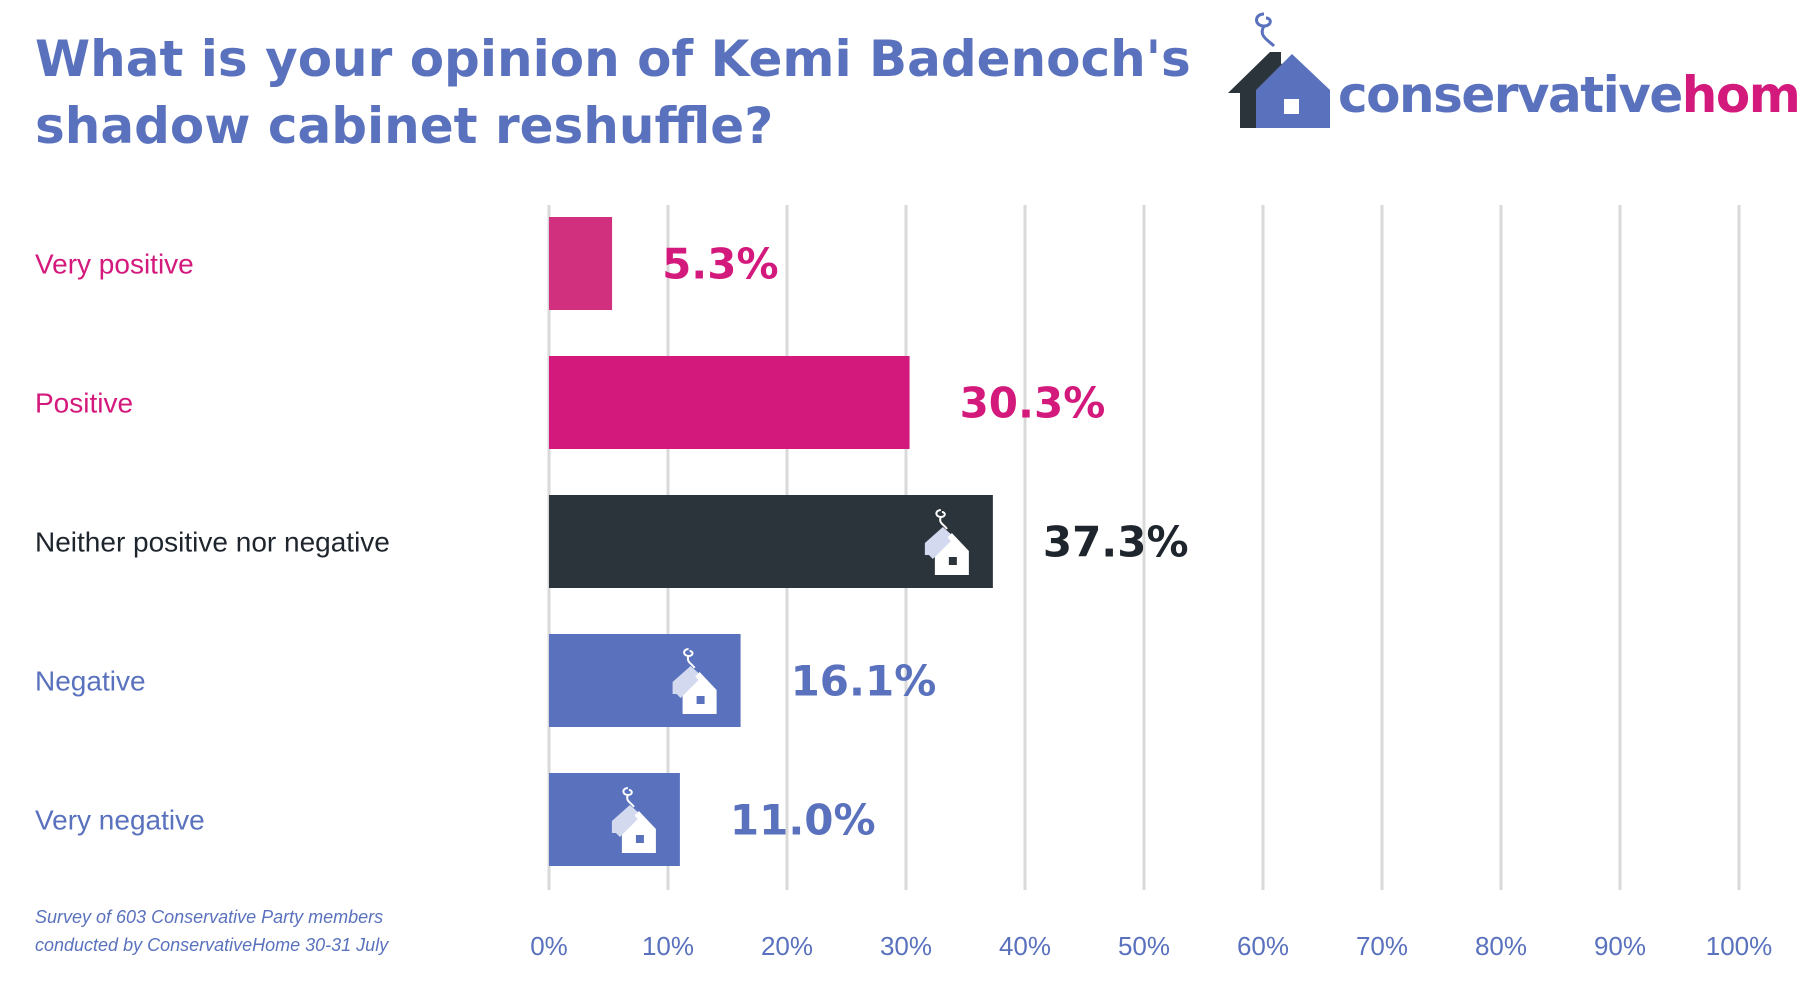 The height and width of the screenshot is (999, 1800). I want to click on value-label-very-positive: 5.3%, so click(720, 264).